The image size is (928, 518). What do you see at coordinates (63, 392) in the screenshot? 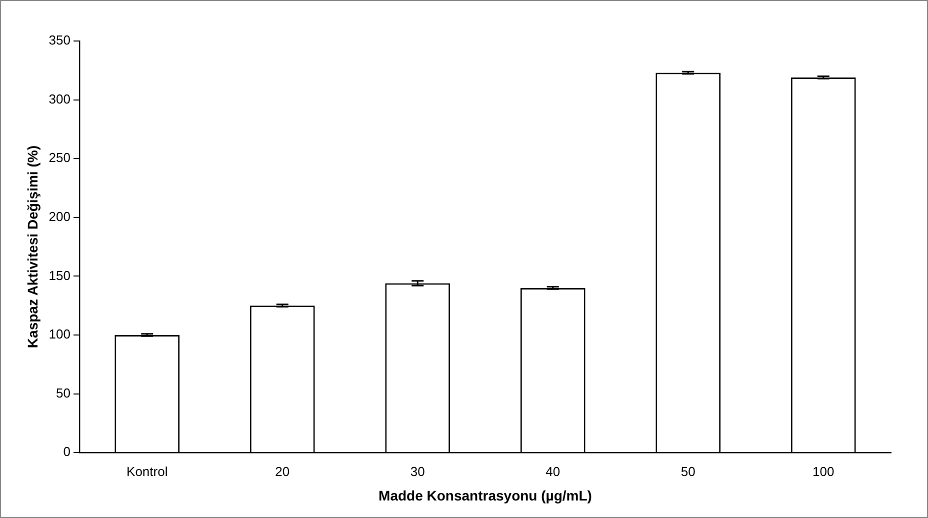
I see `y-tick-label: 50` at bounding box center [63, 392].